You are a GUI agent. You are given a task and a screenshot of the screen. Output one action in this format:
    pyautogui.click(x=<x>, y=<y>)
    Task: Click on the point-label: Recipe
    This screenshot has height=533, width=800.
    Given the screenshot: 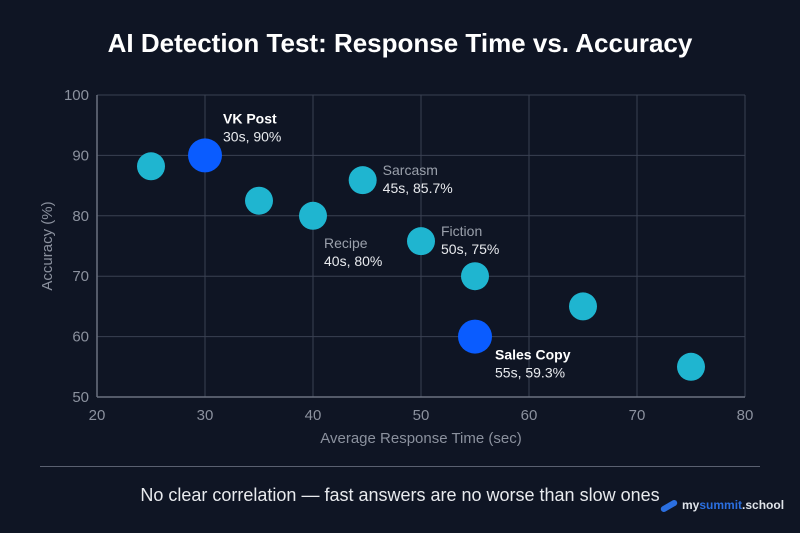 What is the action you would take?
    pyautogui.click(x=346, y=243)
    